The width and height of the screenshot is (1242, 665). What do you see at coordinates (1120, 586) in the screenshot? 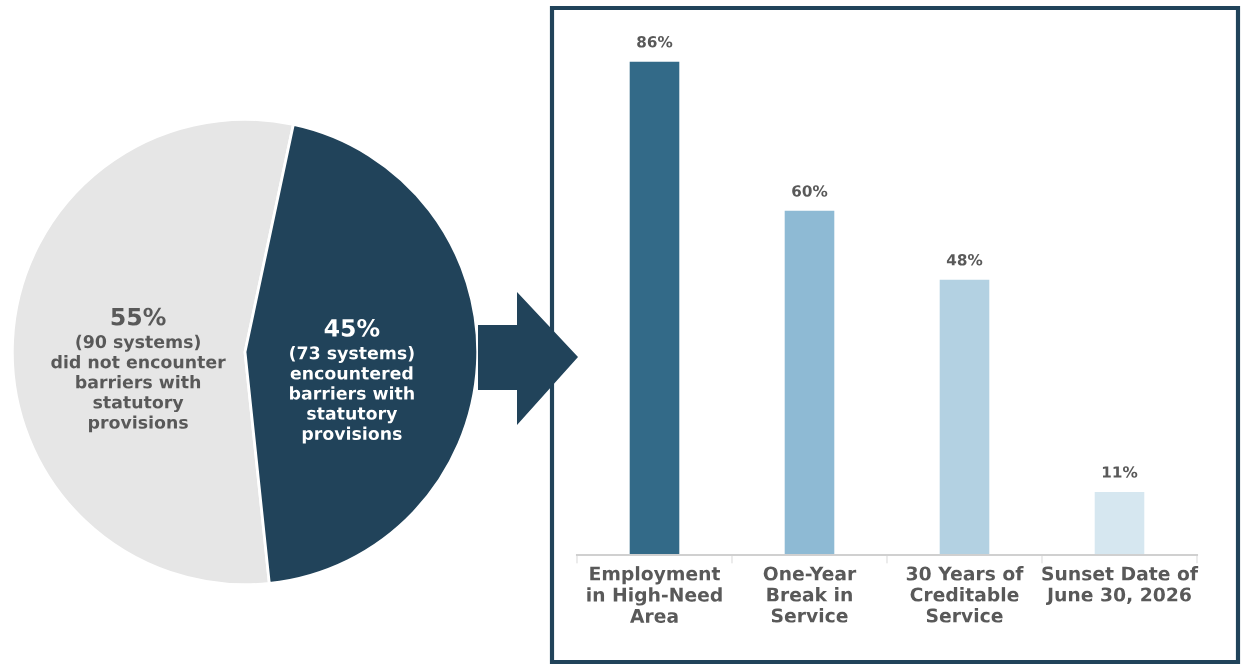
I see `x-tick-label: Sunset Date of June 30, 2026` at bounding box center [1120, 586].